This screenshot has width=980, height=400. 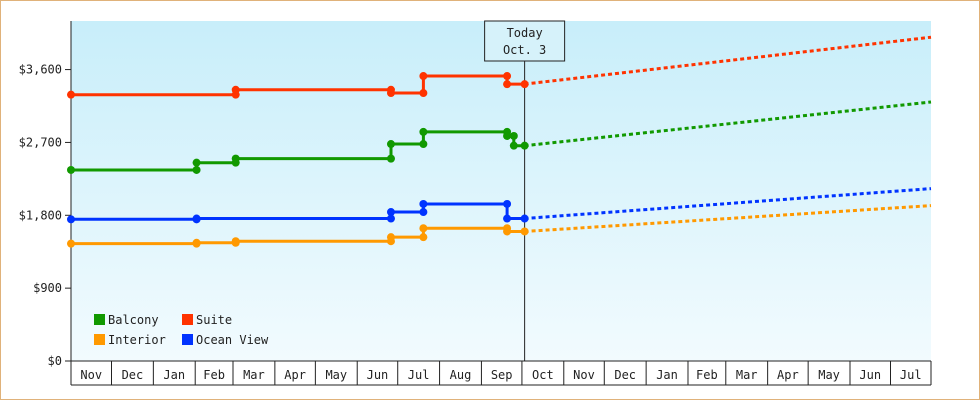 I want to click on x-month-label: Sep, so click(x=502, y=375).